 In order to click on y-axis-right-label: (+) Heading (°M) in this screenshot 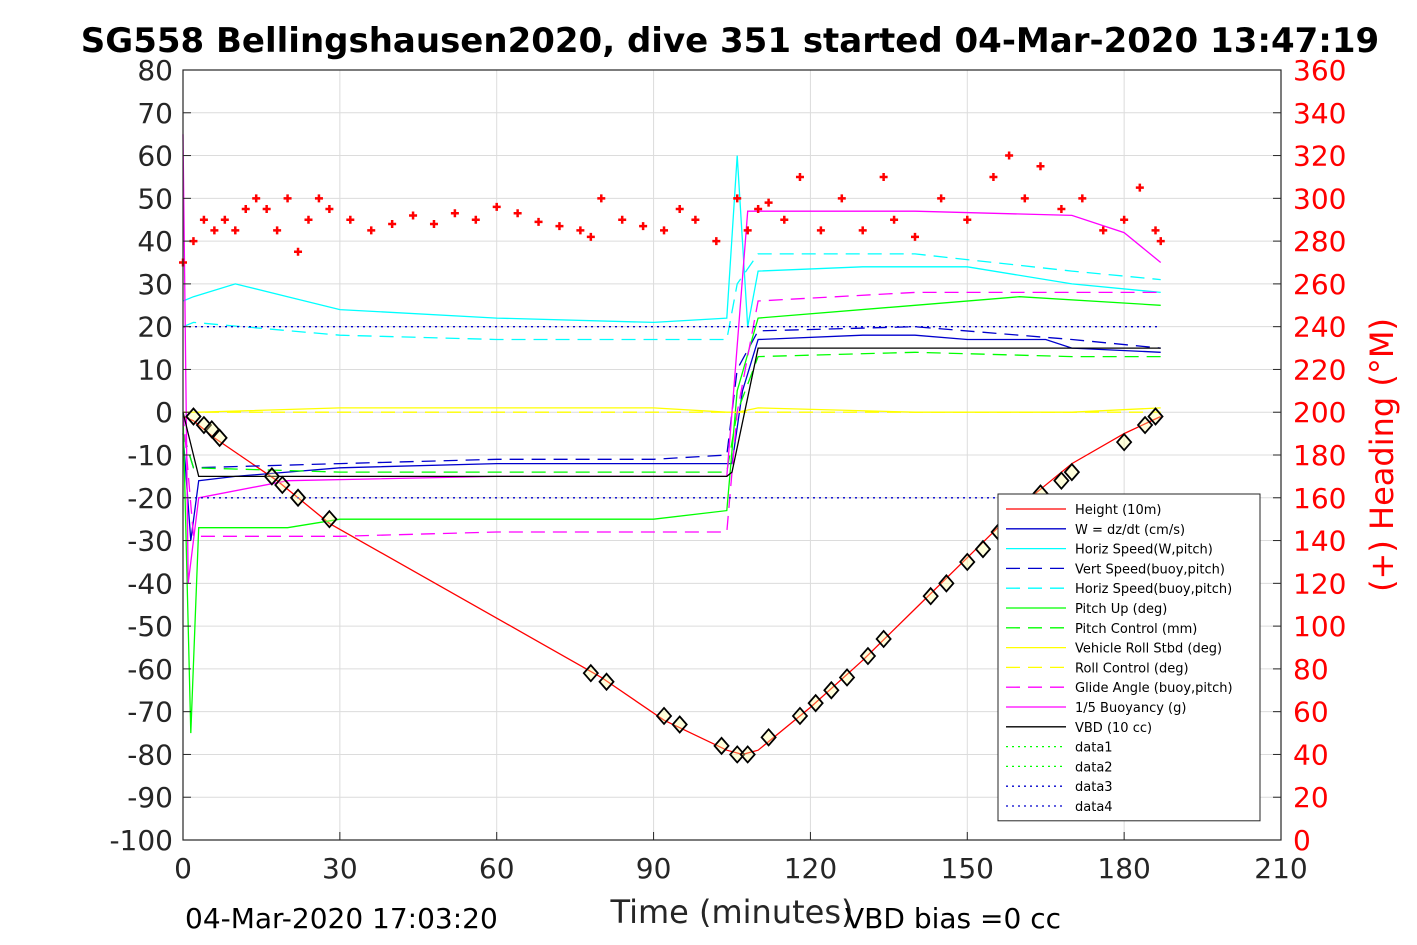, I will do `click(1382, 455)`.